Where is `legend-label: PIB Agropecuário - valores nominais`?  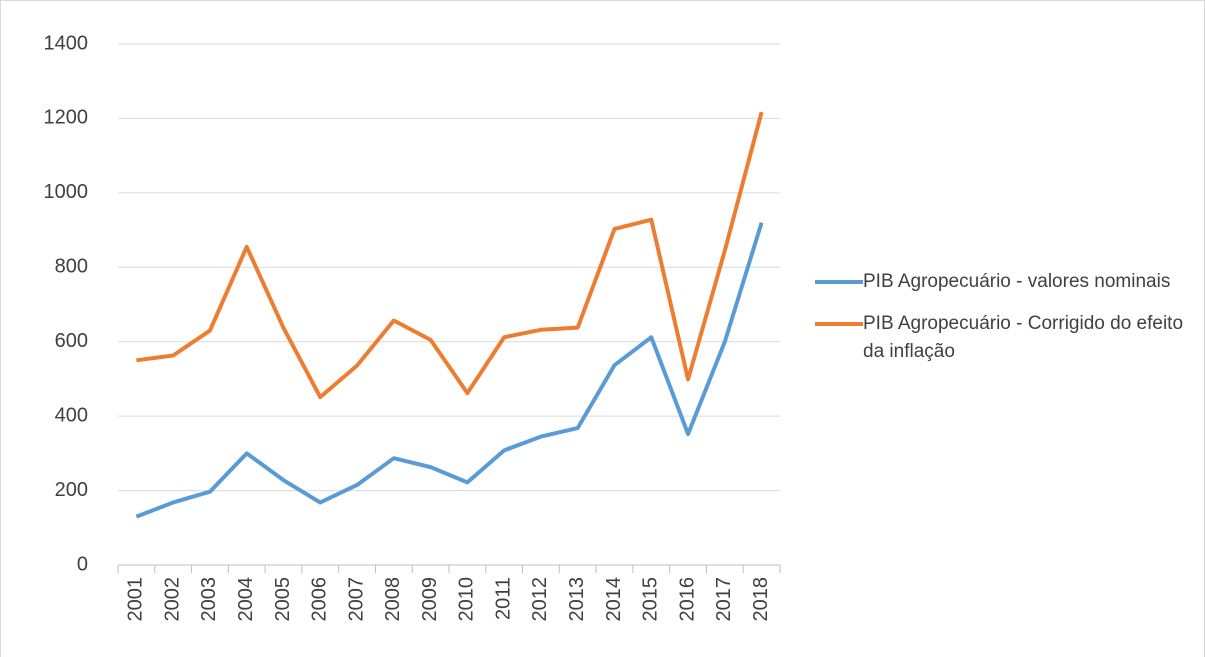 legend-label: PIB Agropecuário - valores nominais is located at coordinates (1017, 281).